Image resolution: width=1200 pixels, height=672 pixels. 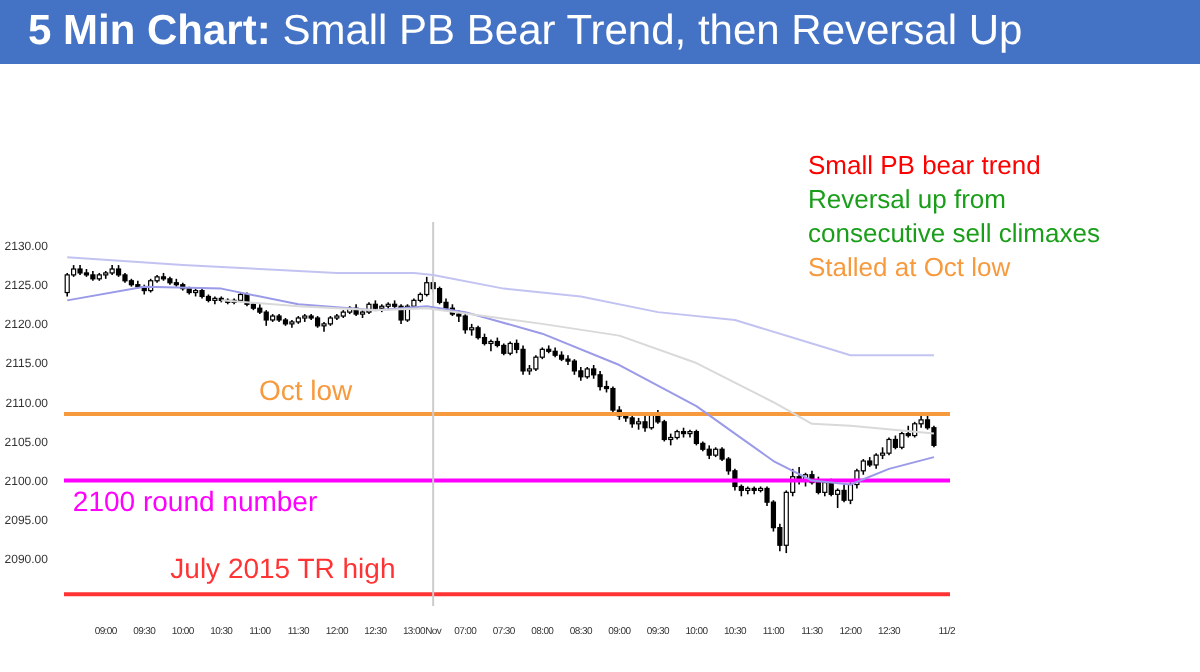 What do you see at coordinates (577, 367) in the screenshot?
I see `line-series` at bounding box center [577, 367].